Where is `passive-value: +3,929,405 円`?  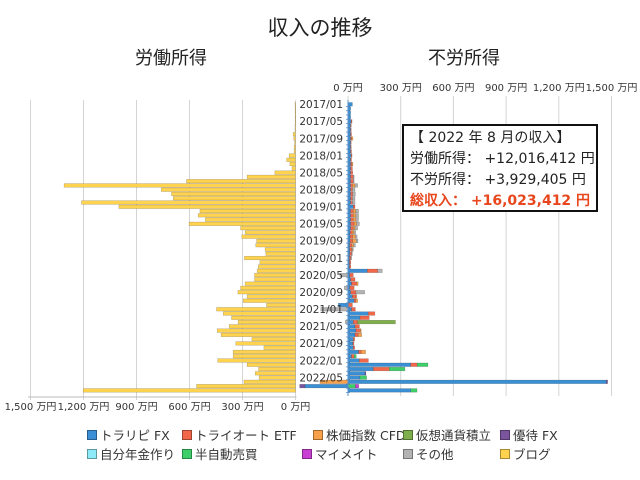 passive-value: +3,929,405 円 is located at coordinates (535, 180).